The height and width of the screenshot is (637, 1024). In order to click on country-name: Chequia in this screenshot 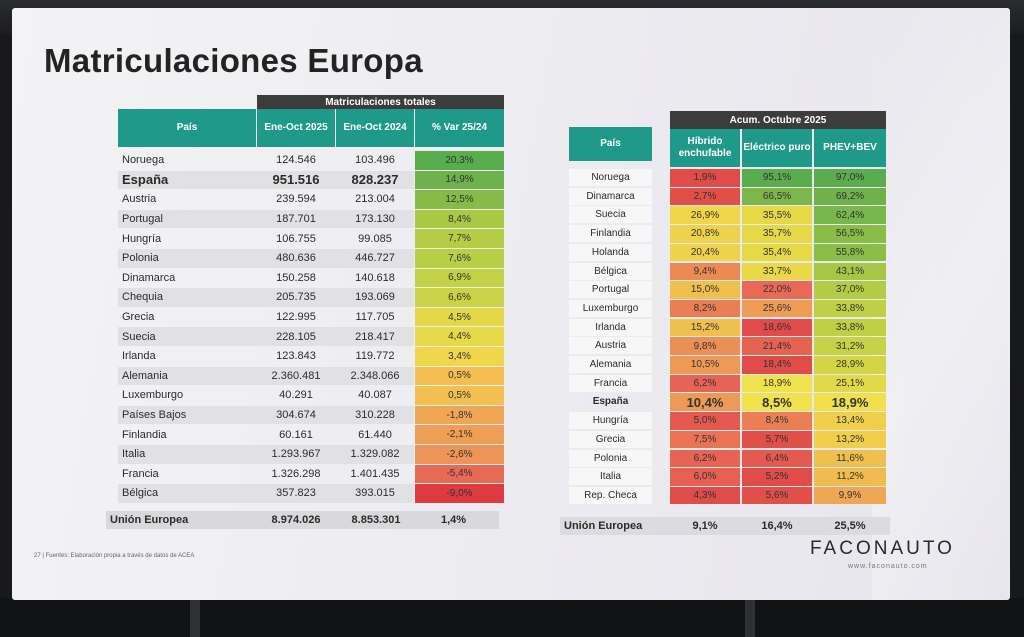, I will do `click(142, 297)`.